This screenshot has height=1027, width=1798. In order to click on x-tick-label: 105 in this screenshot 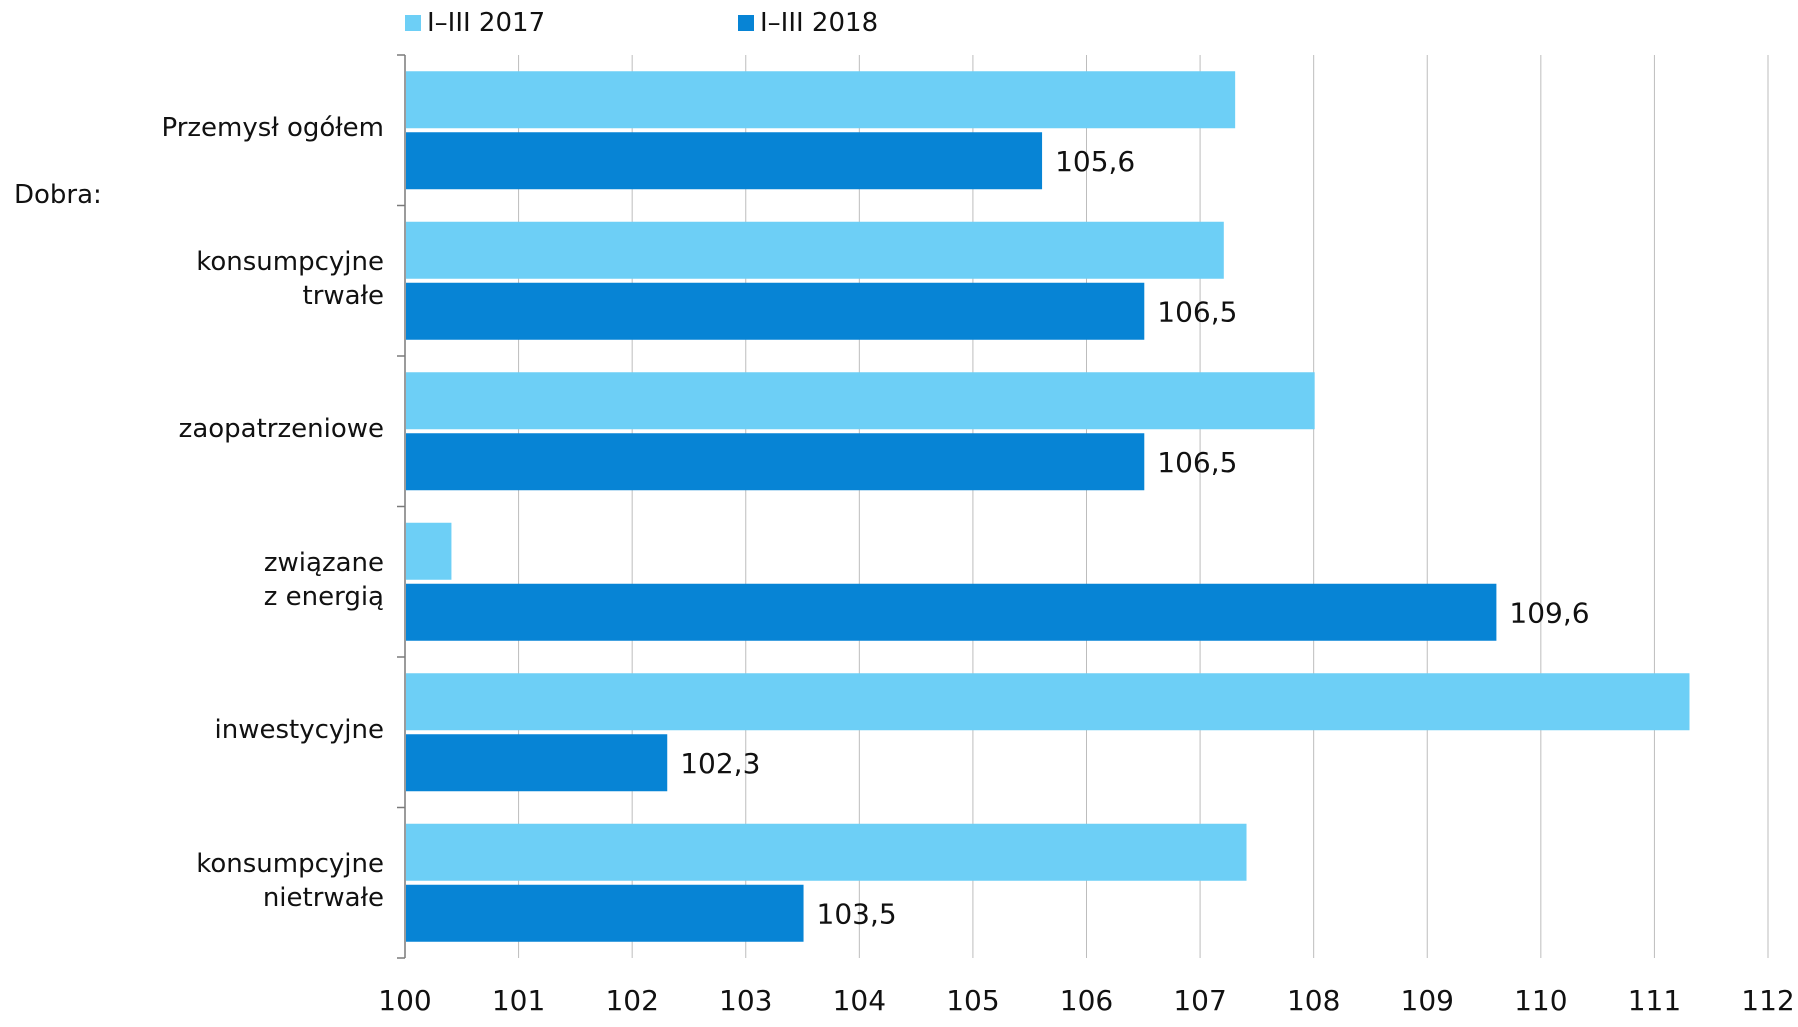, I will do `click(972, 1000)`.